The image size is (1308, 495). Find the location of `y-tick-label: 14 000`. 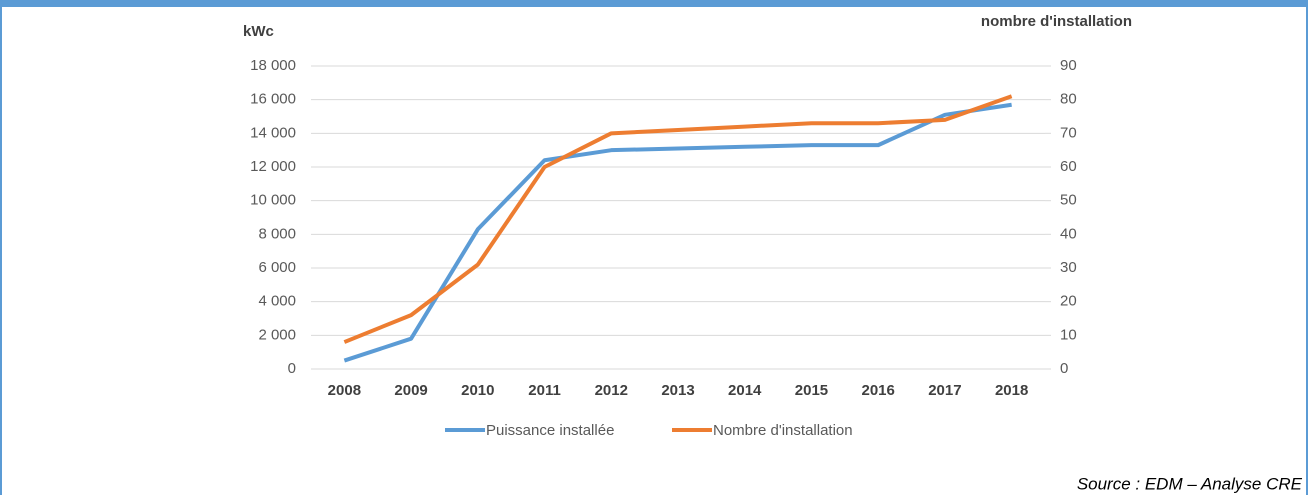

y-tick-label: 14 000 is located at coordinates (273, 132).